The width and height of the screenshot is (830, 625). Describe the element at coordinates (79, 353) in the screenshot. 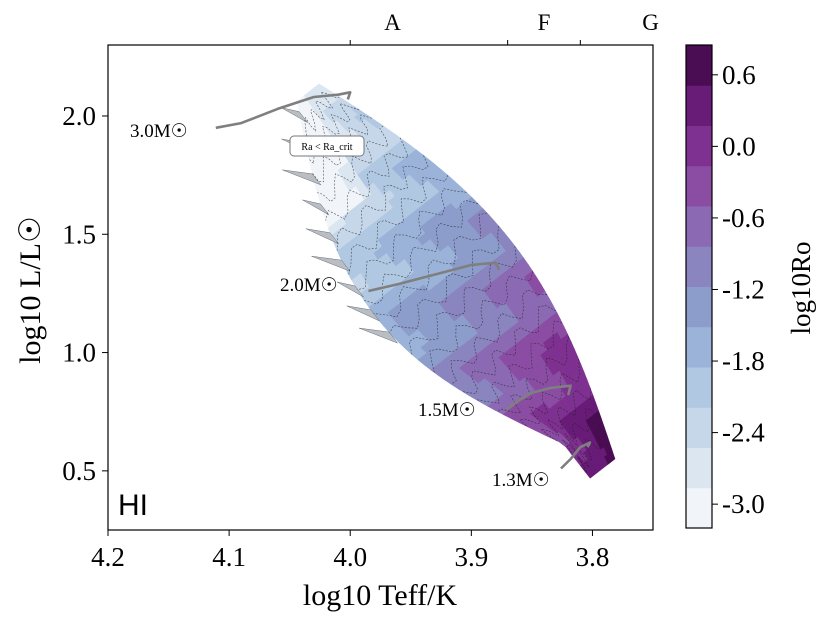

I see `y-tick-label: 1.0` at that location.